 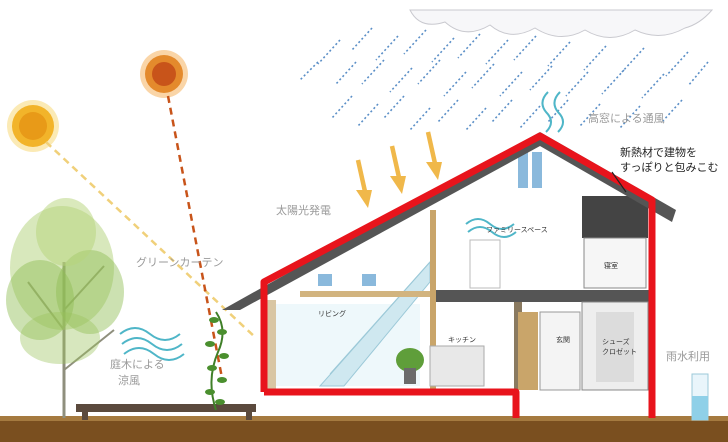 I want to click on sunlight-arrow-icon, so click(x=398, y=169).